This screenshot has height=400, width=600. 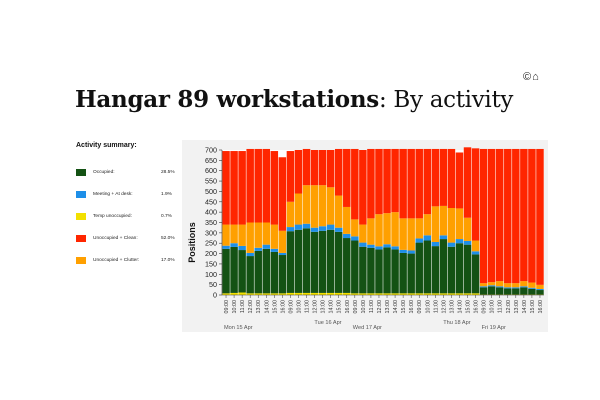 I want to click on y-tick-label: 500, so click(x=211, y=191).